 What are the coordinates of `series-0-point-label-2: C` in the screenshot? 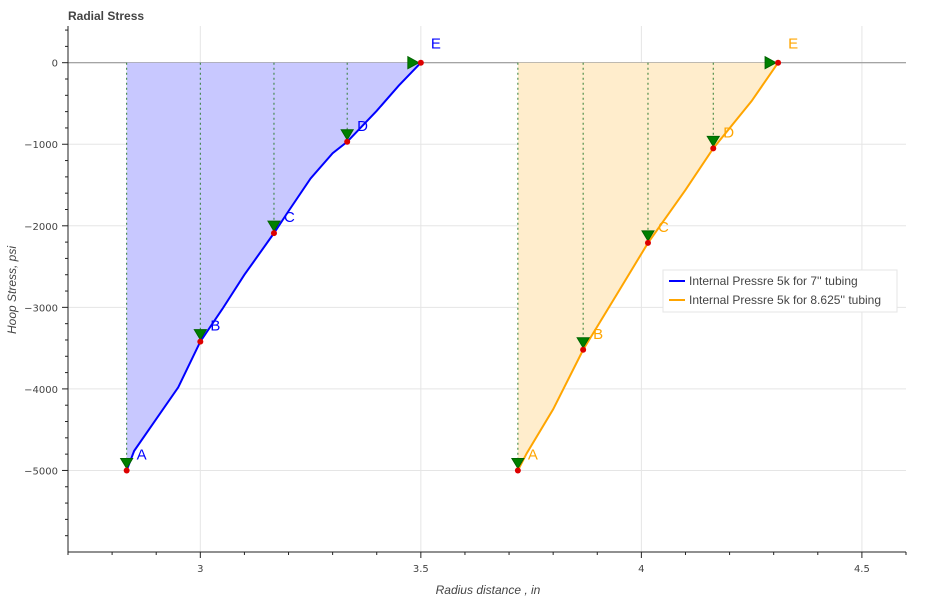 It's located at (289, 217).